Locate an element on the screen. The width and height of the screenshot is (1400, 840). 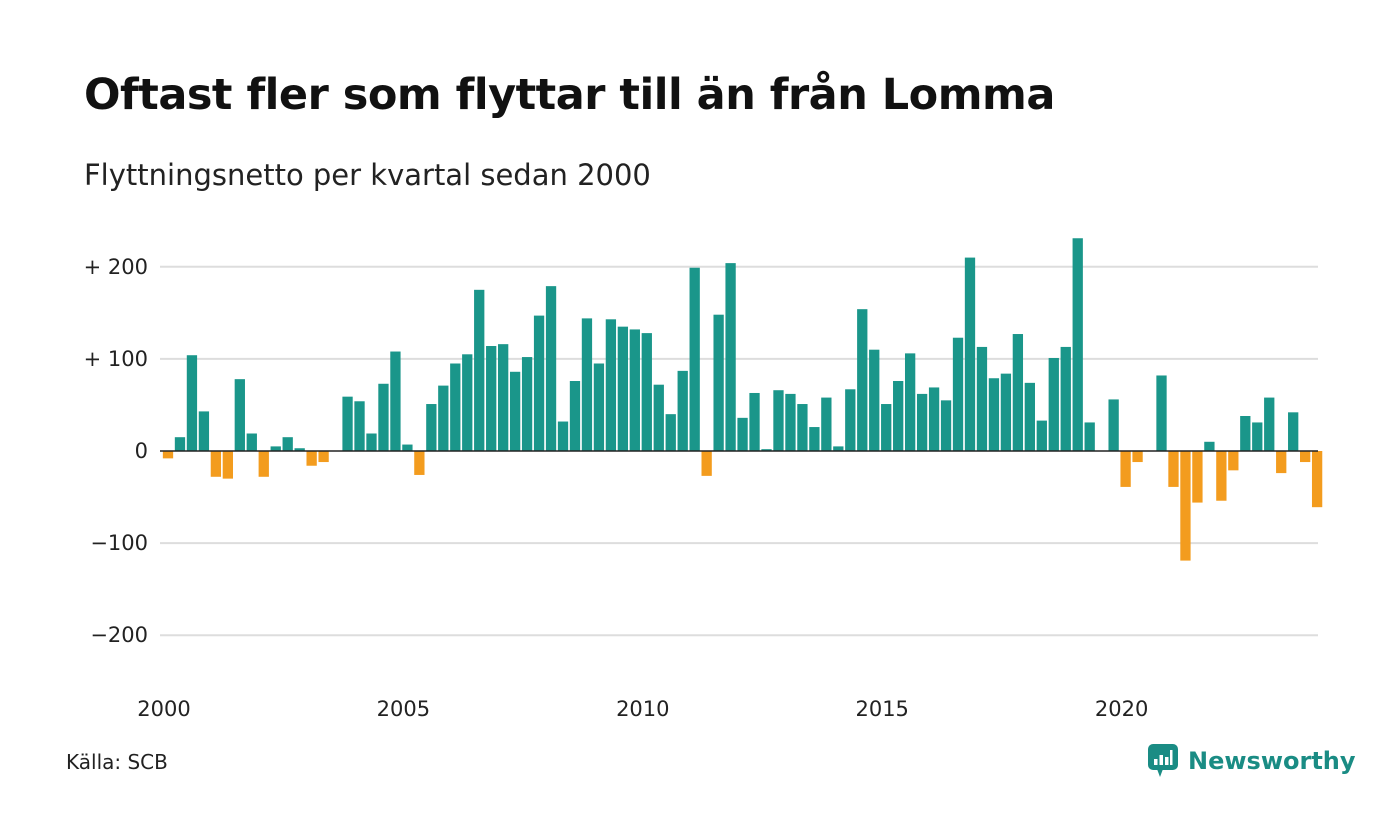
newsworthy-logo-icon is located at coordinates (1163, 760).